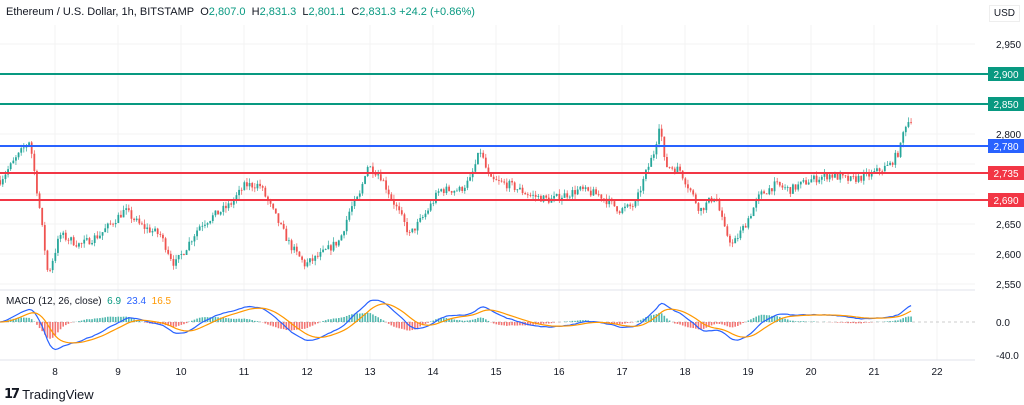  I want to click on currency-button: USD, so click(1004, 13).